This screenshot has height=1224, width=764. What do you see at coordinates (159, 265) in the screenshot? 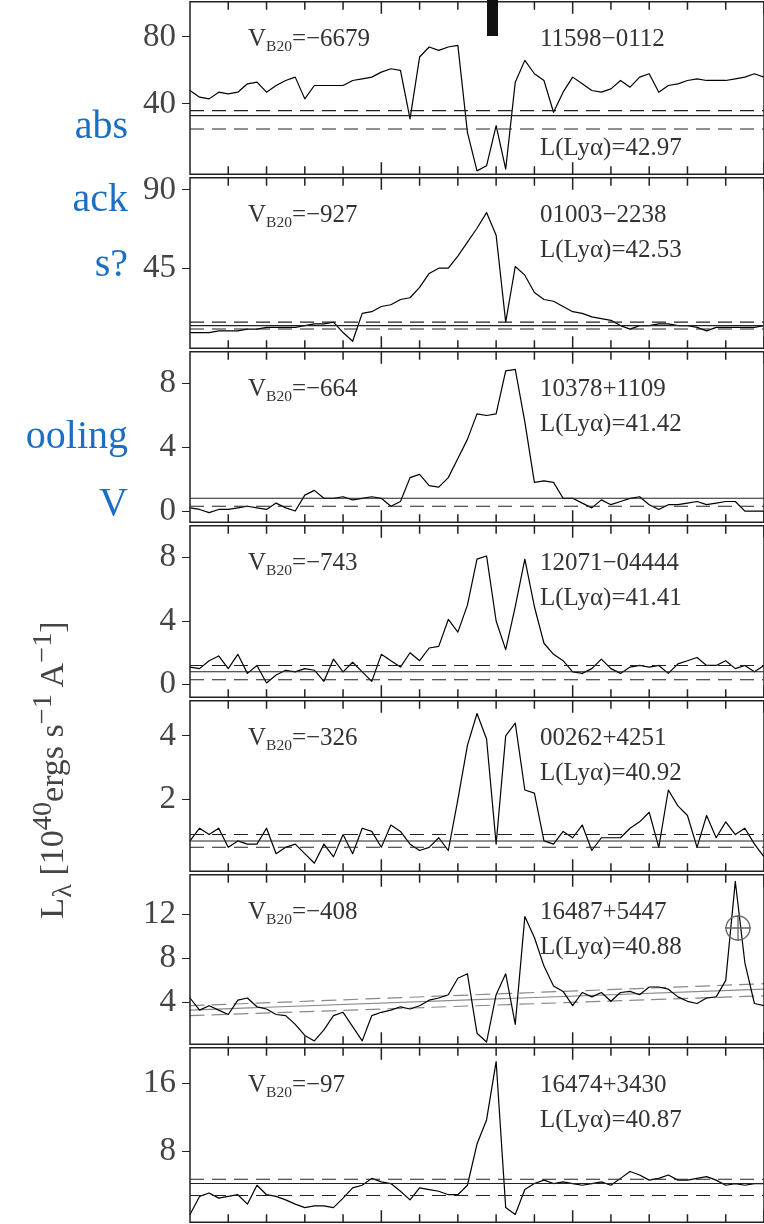
I see `y-tick-label: 45` at bounding box center [159, 265].